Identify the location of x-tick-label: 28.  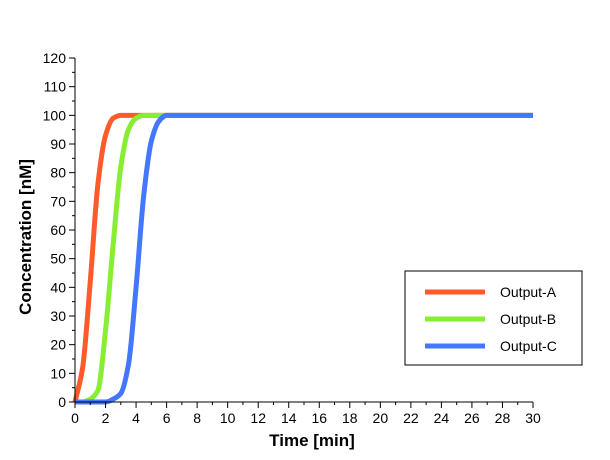
(503, 418).